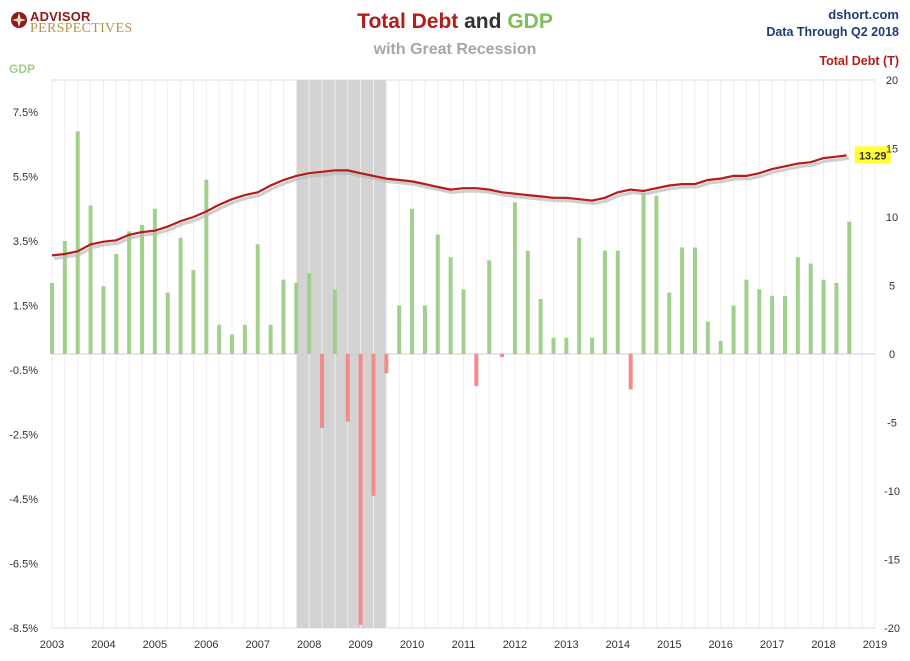  What do you see at coordinates (863, 14) in the screenshot?
I see `source-label: dshort.com` at bounding box center [863, 14].